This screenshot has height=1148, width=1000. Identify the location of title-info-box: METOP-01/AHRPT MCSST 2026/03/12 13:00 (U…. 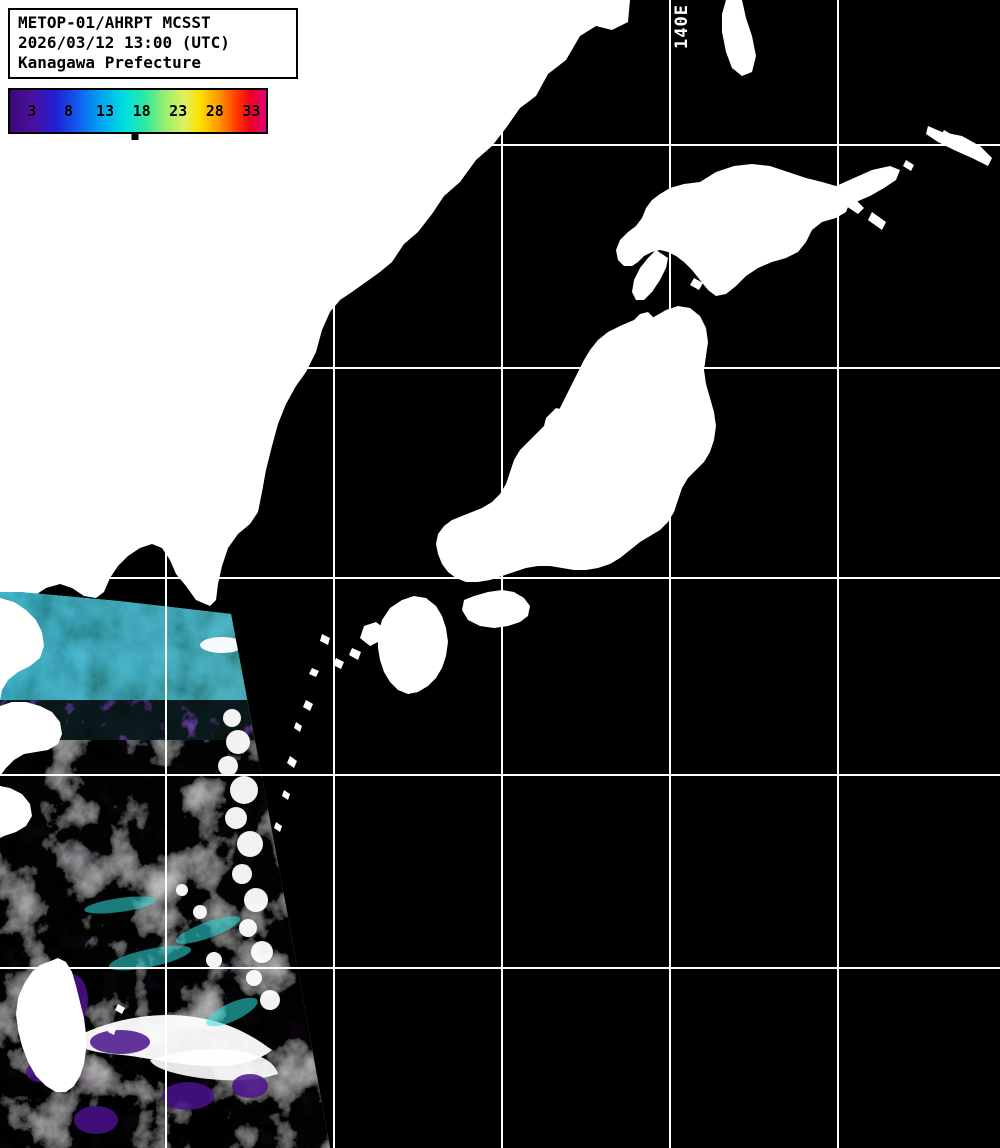
(153, 43).